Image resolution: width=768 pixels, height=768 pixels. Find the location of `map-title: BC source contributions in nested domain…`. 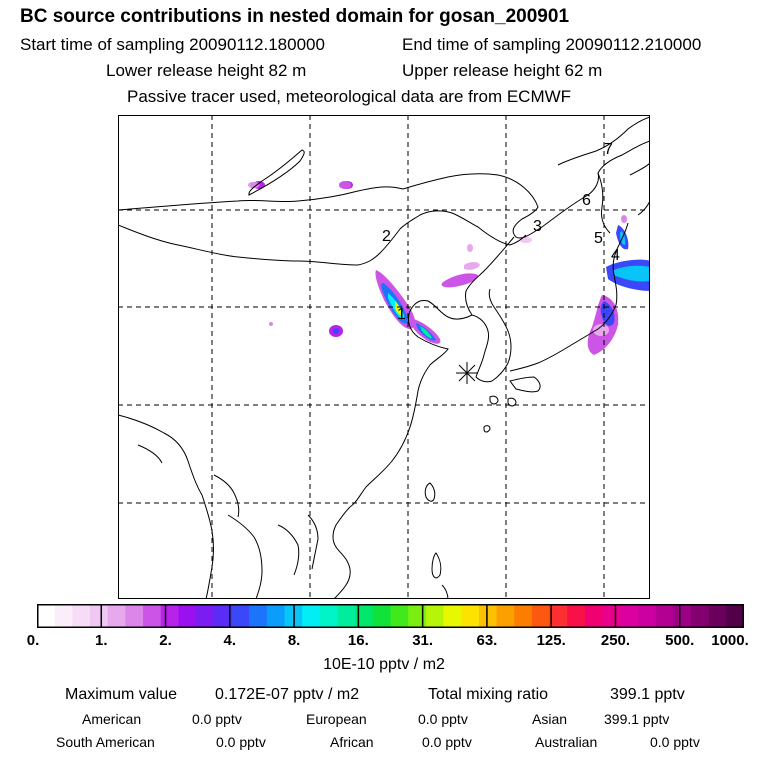

map-title: BC source contributions in nested domain… is located at coordinates (295, 16).